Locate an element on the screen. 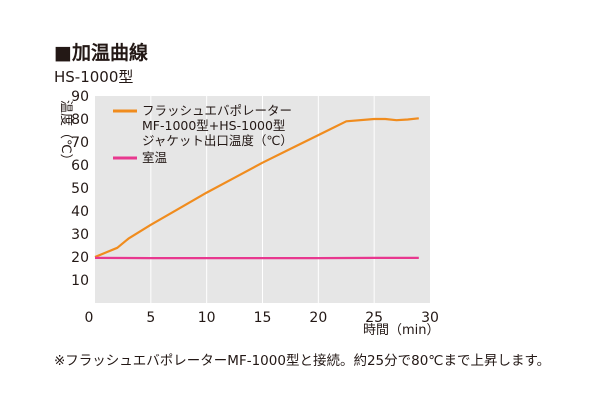 This screenshot has width=600, height=400. y-tick-label: 10 is located at coordinates (80, 281).